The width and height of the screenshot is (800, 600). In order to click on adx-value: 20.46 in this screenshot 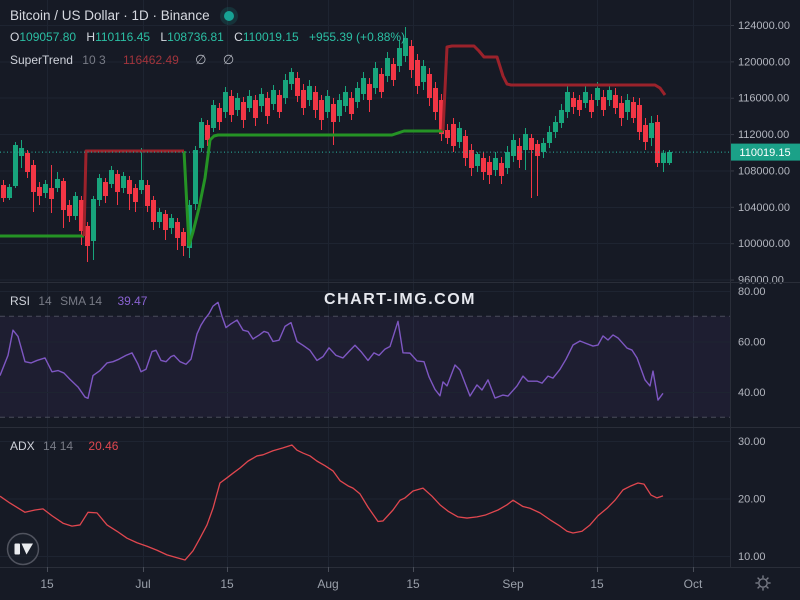, I will do `click(103, 446)`.